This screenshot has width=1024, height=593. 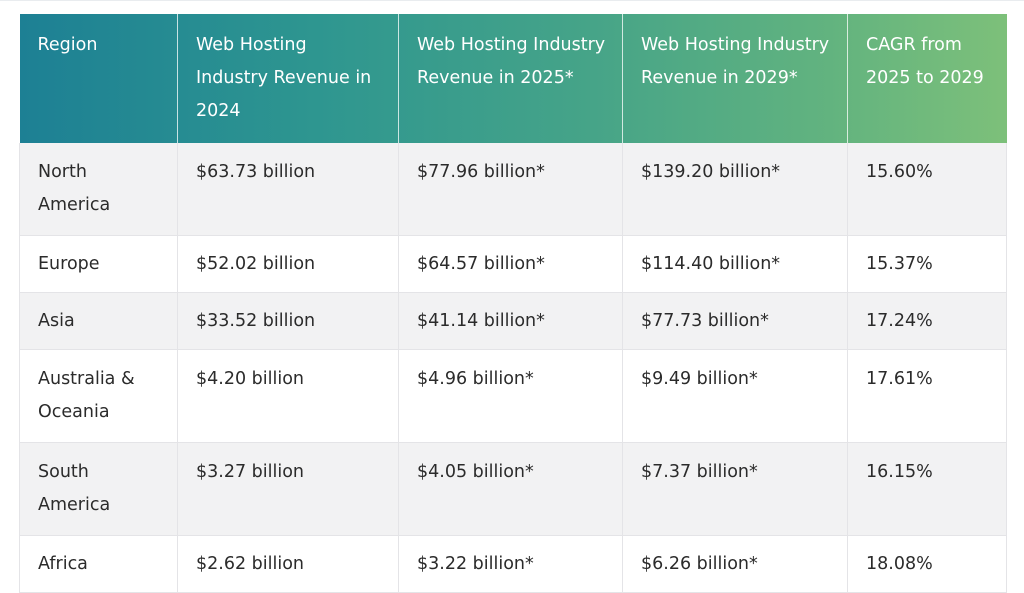 What do you see at coordinates (510, 564) in the screenshot?
I see `cell-revenue-2025: $3.22 billion*` at bounding box center [510, 564].